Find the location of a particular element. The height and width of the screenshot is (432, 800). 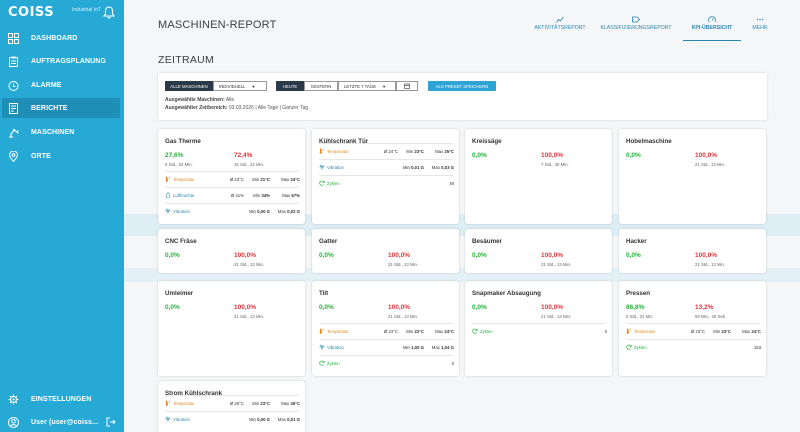

sidebar-item-label: DASHBOARD is located at coordinates (54, 38).